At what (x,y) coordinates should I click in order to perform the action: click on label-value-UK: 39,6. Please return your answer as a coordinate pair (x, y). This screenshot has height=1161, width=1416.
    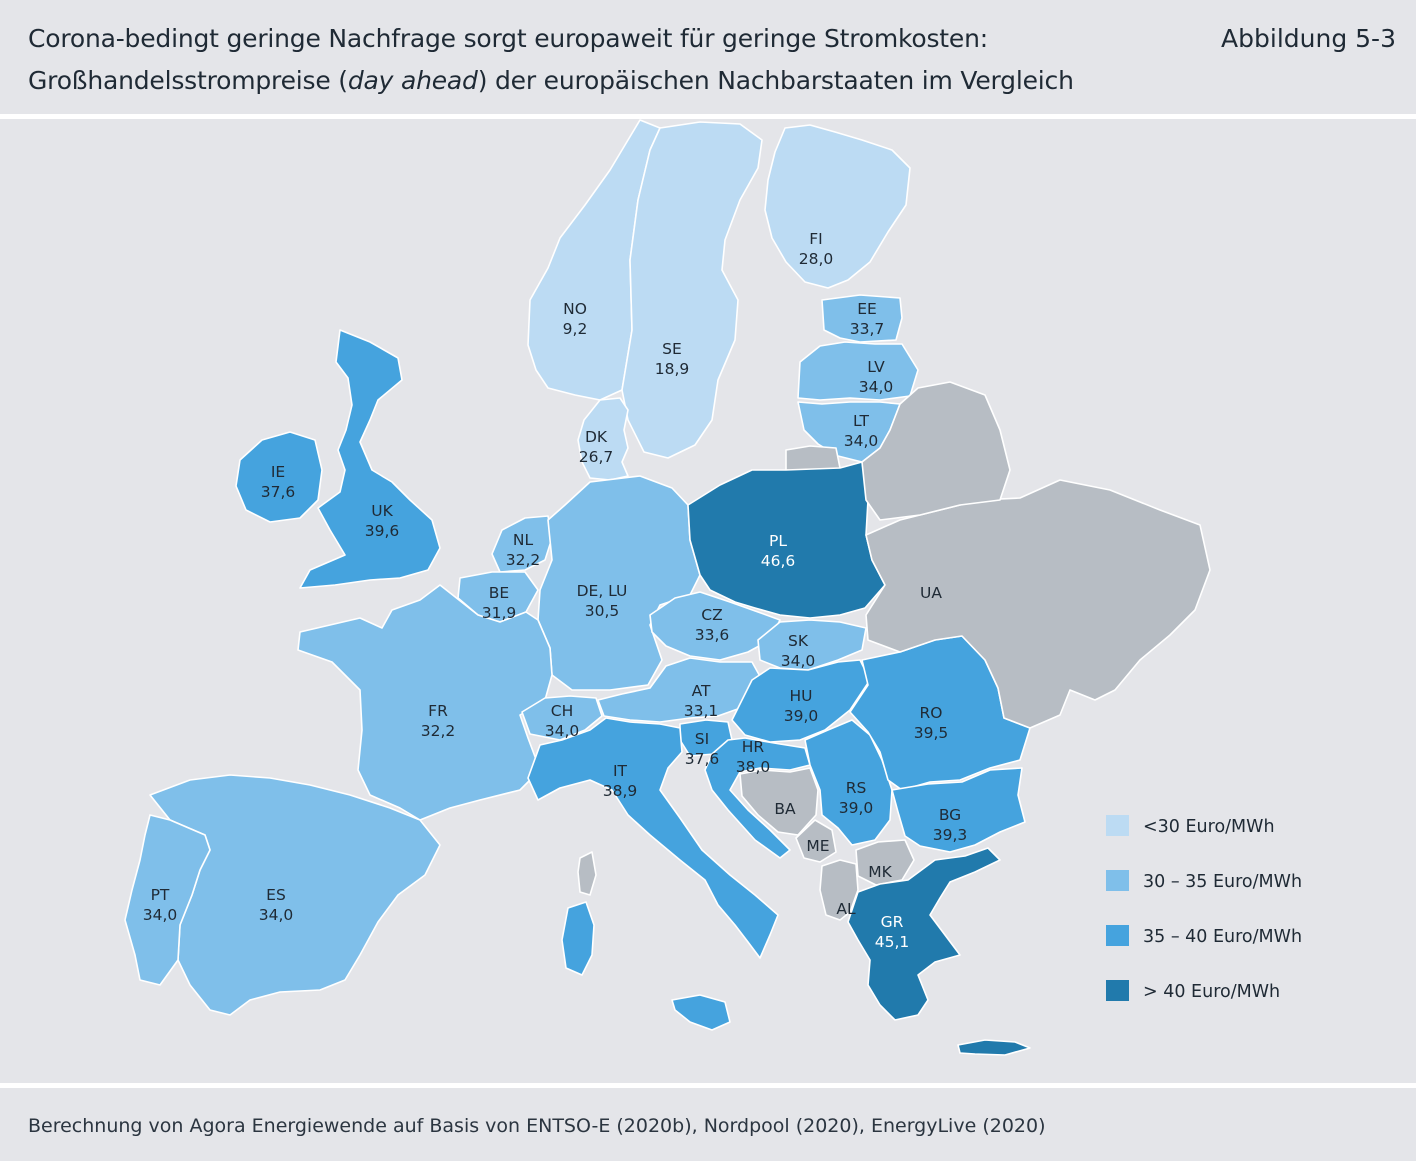
    Looking at the image, I should click on (382, 531).